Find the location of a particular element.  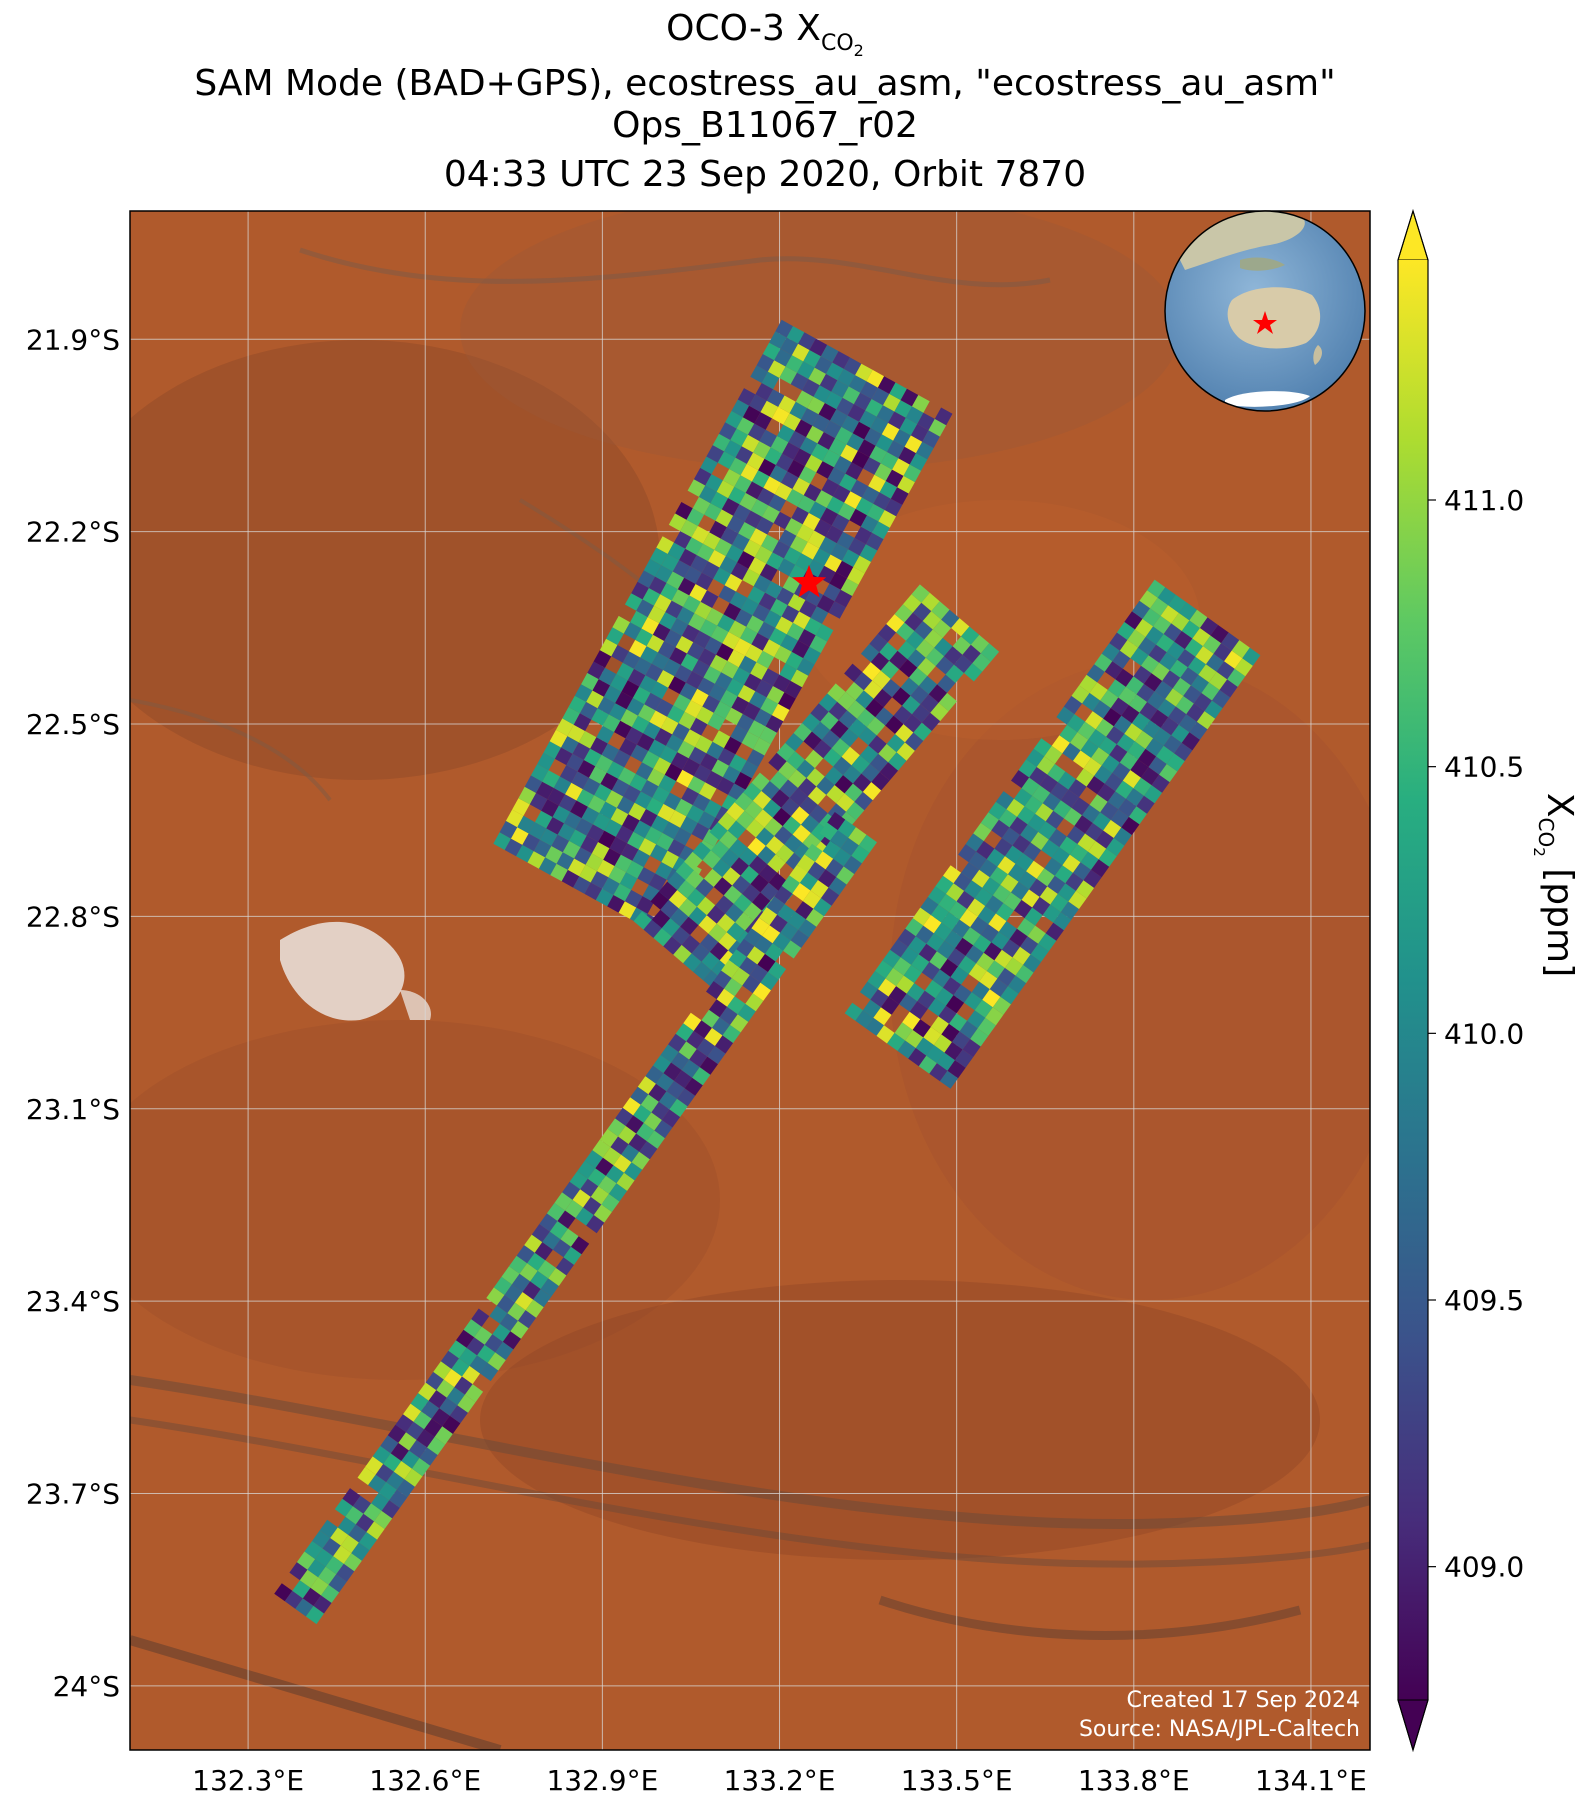

target-star-icon is located at coordinates (809, 581).